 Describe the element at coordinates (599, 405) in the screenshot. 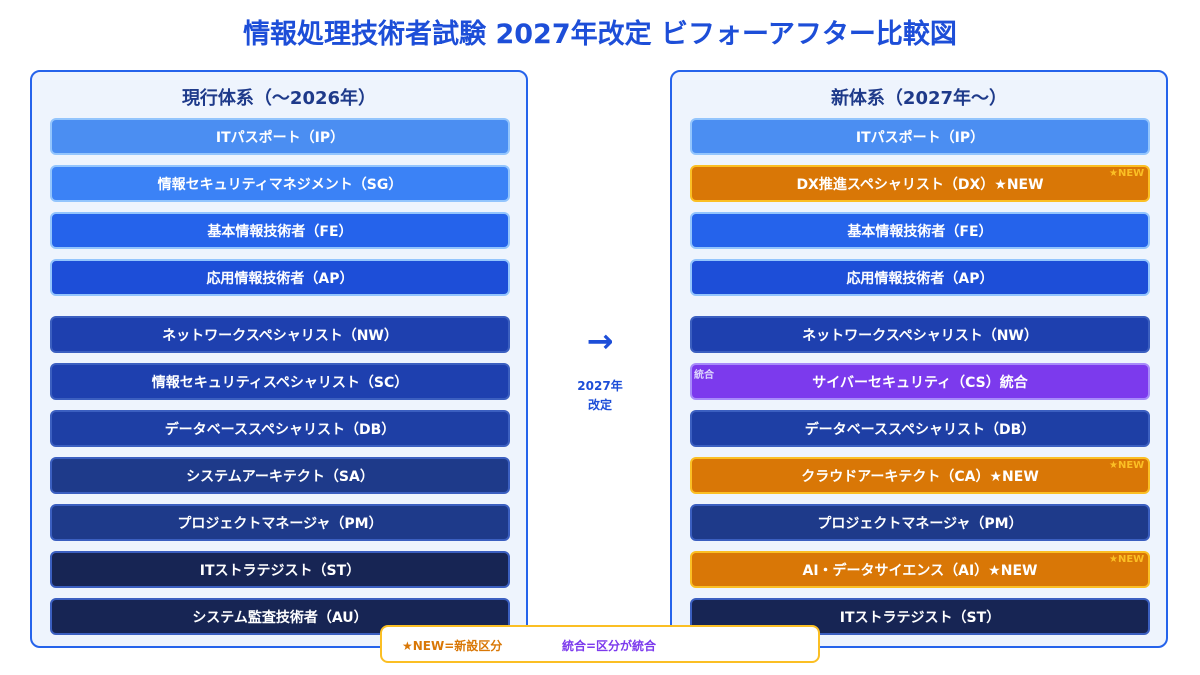

I see `arrow-label: 改定` at that location.